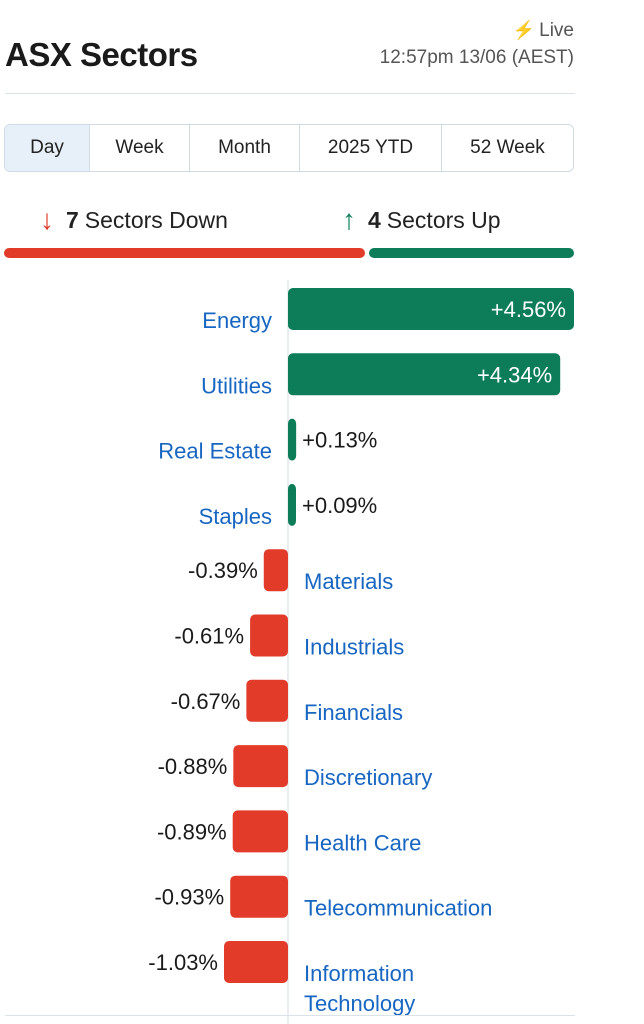  What do you see at coordinates (507, 147) in the screenshot?
I see `tab-52-week: 52 Week` at bounding box center [507, 147].